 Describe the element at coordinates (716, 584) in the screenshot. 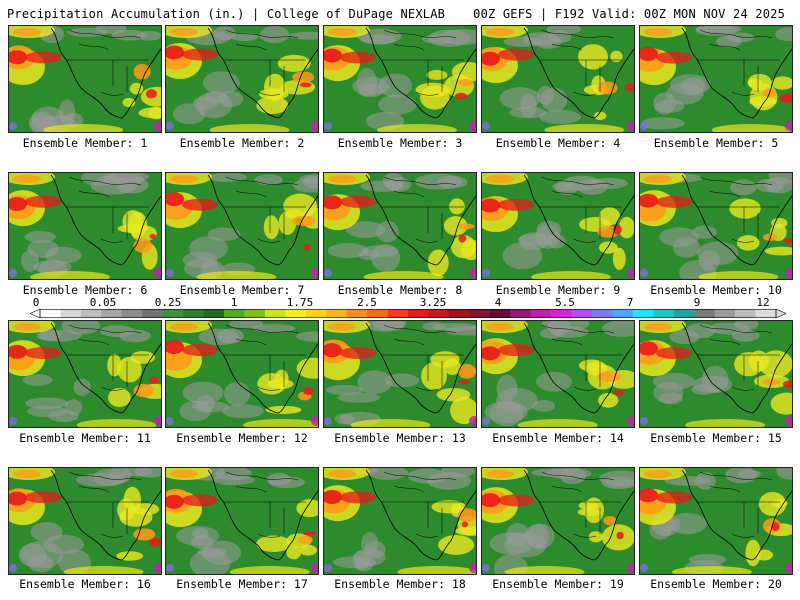

I see `ensemble-member-label: Ensemble Member: 20` at that location.